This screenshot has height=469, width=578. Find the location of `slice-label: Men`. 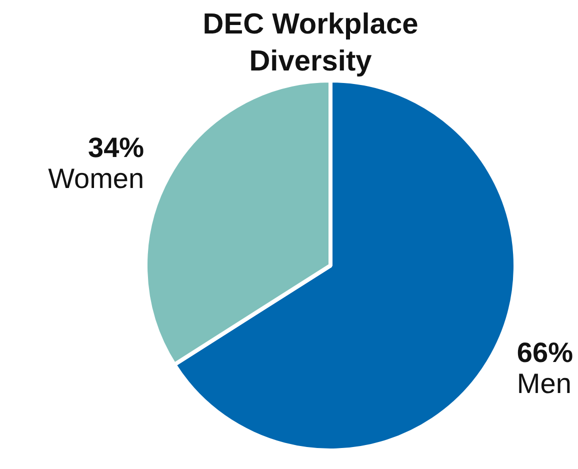

slice-label: Men is located at coordinates (544, 383).